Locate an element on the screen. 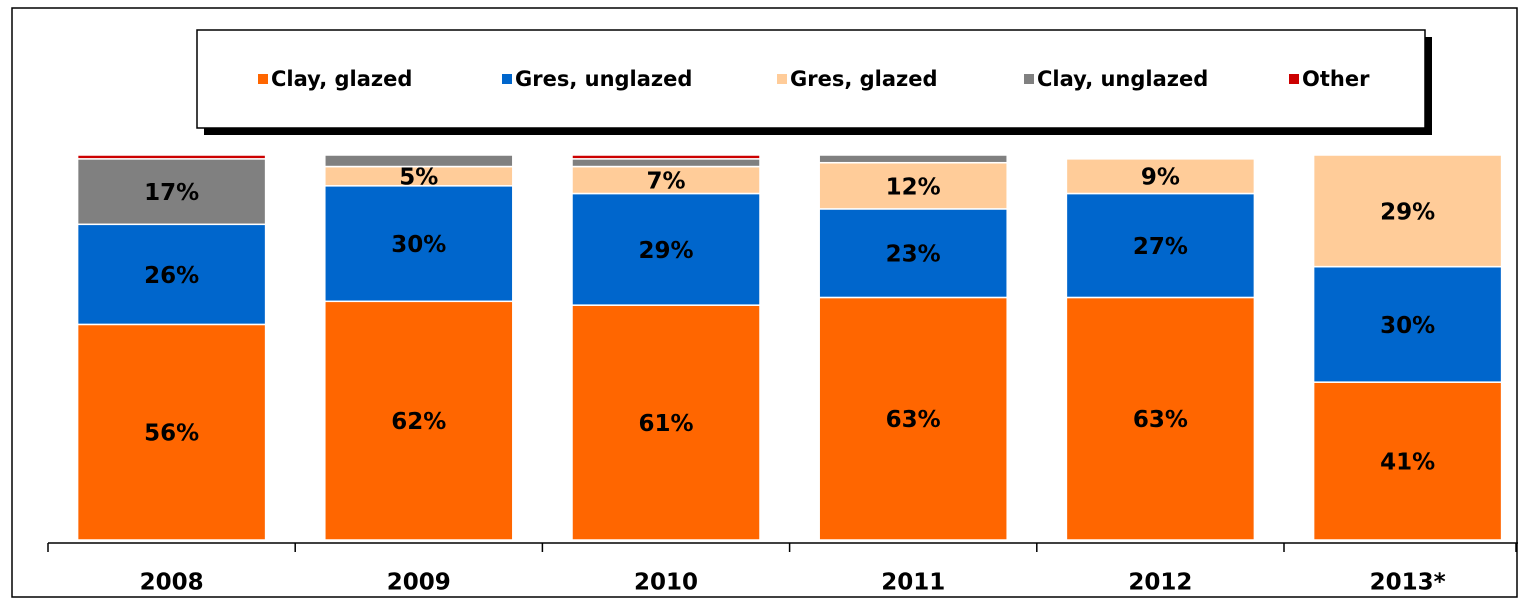  data-label: 17% is located at coordinates (171, 193).